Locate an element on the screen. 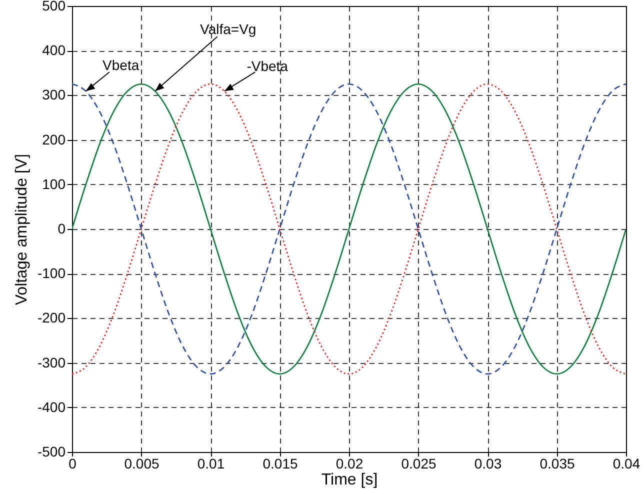 The height and width of the screenshot is (494, 644). y-tick-label: 0 is located at coordinates (62, 228).